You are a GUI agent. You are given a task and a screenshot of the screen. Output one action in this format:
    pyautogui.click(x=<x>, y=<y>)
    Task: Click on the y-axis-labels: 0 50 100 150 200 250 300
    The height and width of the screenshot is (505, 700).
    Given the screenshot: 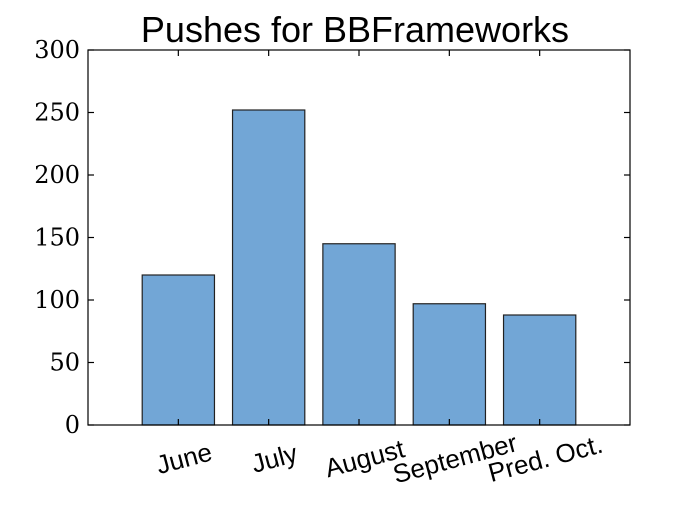 What is the action you would take?
    pyautogui.click(x=57, y=237)
    